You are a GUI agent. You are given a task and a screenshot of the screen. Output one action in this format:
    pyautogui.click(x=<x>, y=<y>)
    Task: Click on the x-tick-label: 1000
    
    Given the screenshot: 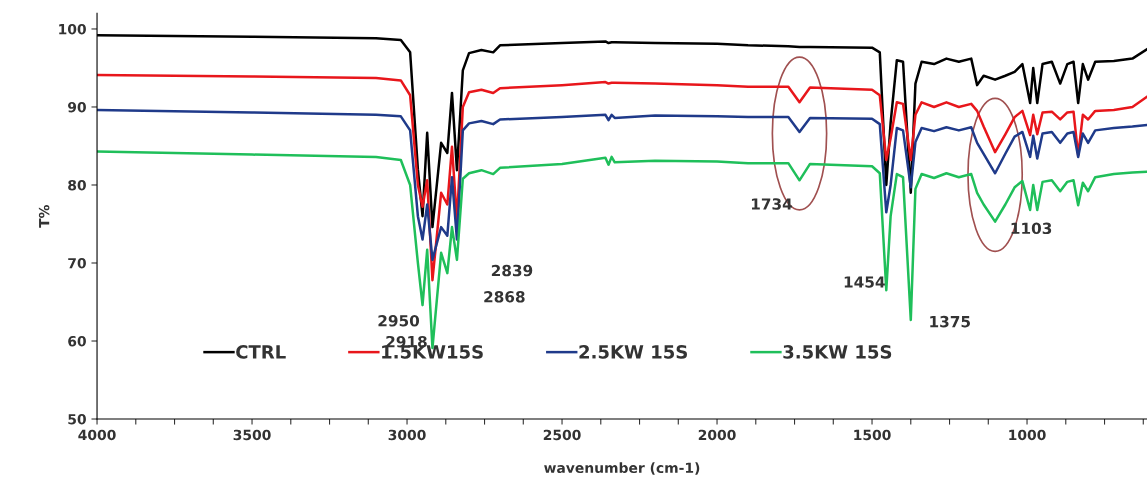 What is the action you would take?
    pyautogui.click(x=1027, y=435)
    